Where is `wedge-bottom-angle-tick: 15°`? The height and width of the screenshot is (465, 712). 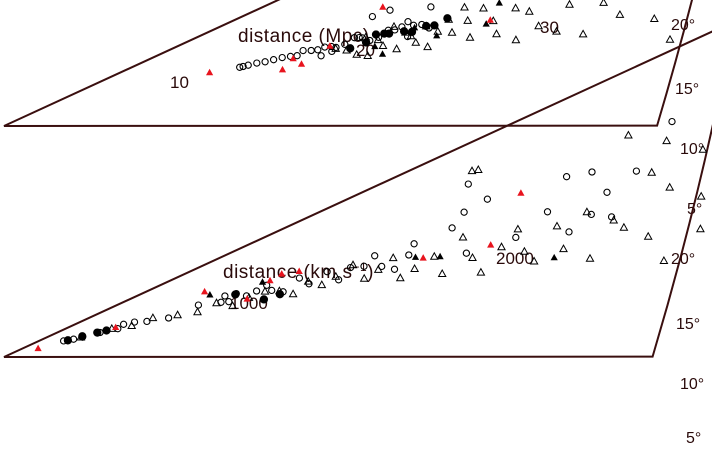
wedge-bottom-angle-tick: 15° is located at coordinates (688, 324).